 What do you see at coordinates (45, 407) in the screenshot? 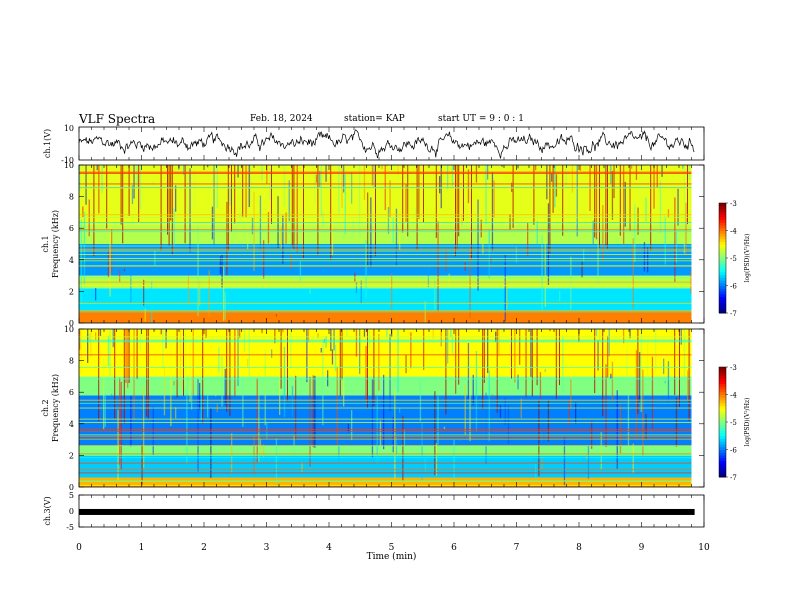
I see `channel-label: ch.2` at bounding box center [45, 407].